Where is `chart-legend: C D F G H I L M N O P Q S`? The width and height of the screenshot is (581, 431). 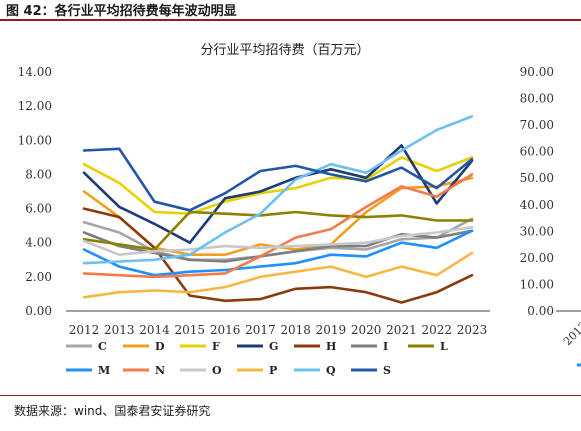 chart-legend: C D F G H I L M N O P Q S is located at coordinates (257, 358).